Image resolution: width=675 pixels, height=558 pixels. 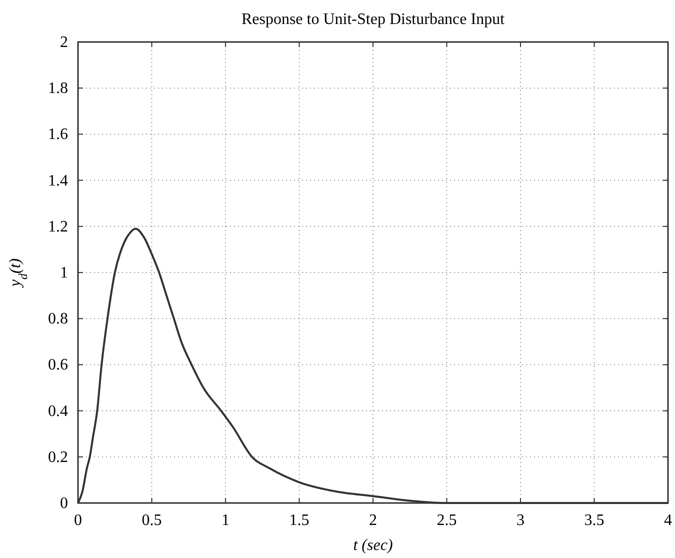 What do you see at coordinates (58, 365) in the screenshot?
I see `y-tick-label: 0.6` at bounding box center [58, 365].